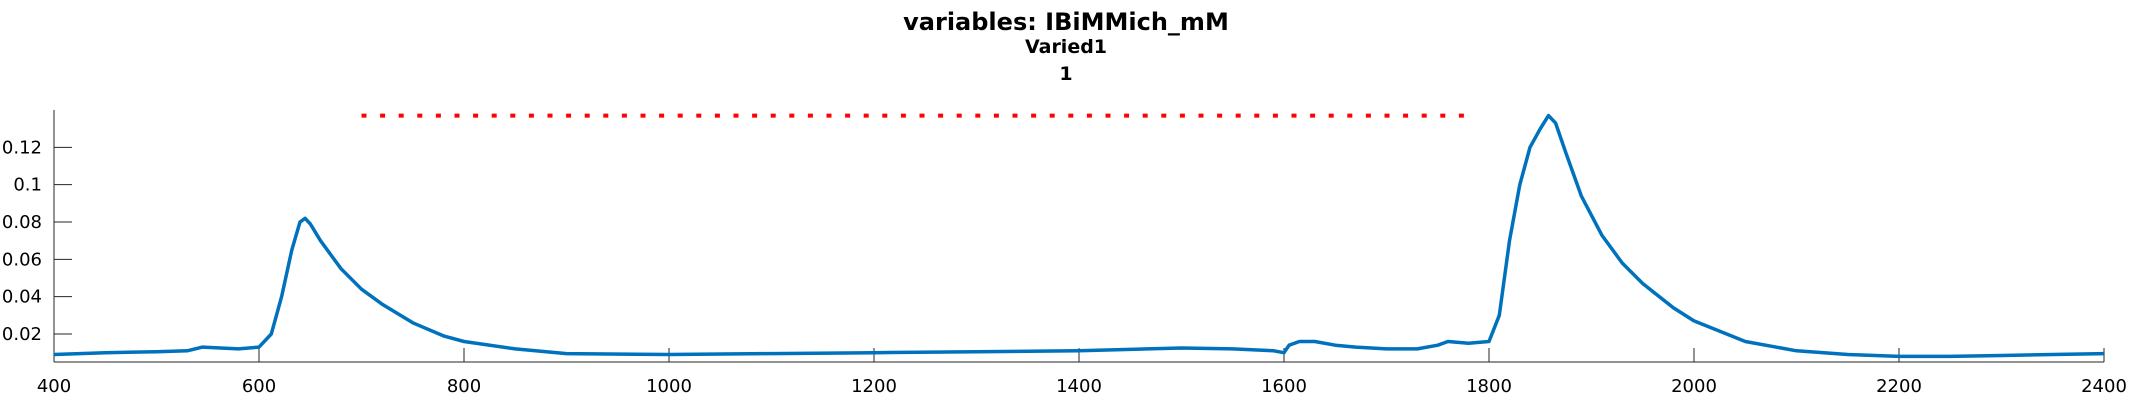 The width and height of the screenshot is (2133, 400). I want to click on chart-subtitle-1: Varied1, so click(1066, 47).